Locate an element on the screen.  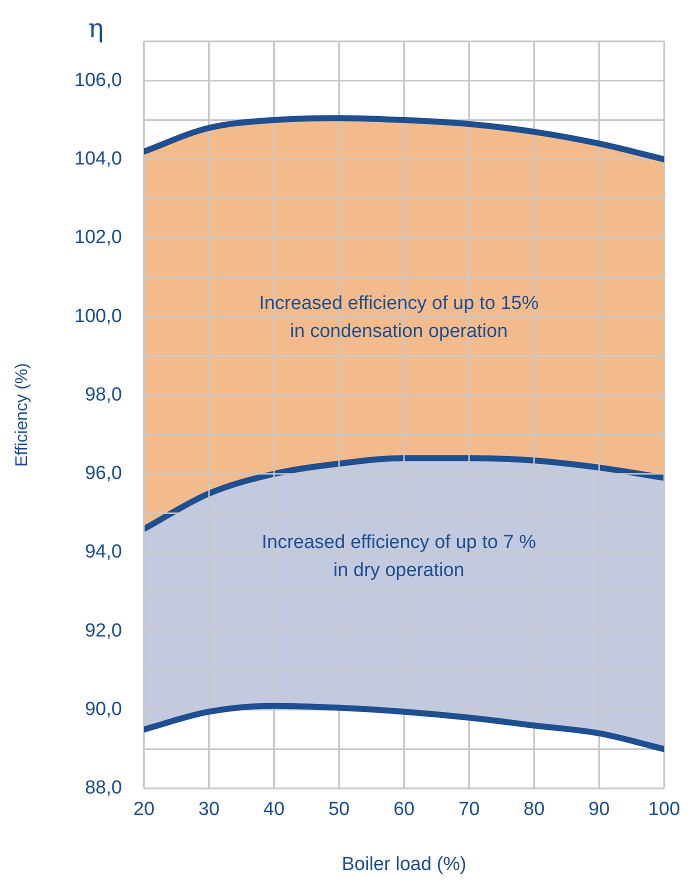
x-tick-label: 40 is located at coordinates (274, 809).